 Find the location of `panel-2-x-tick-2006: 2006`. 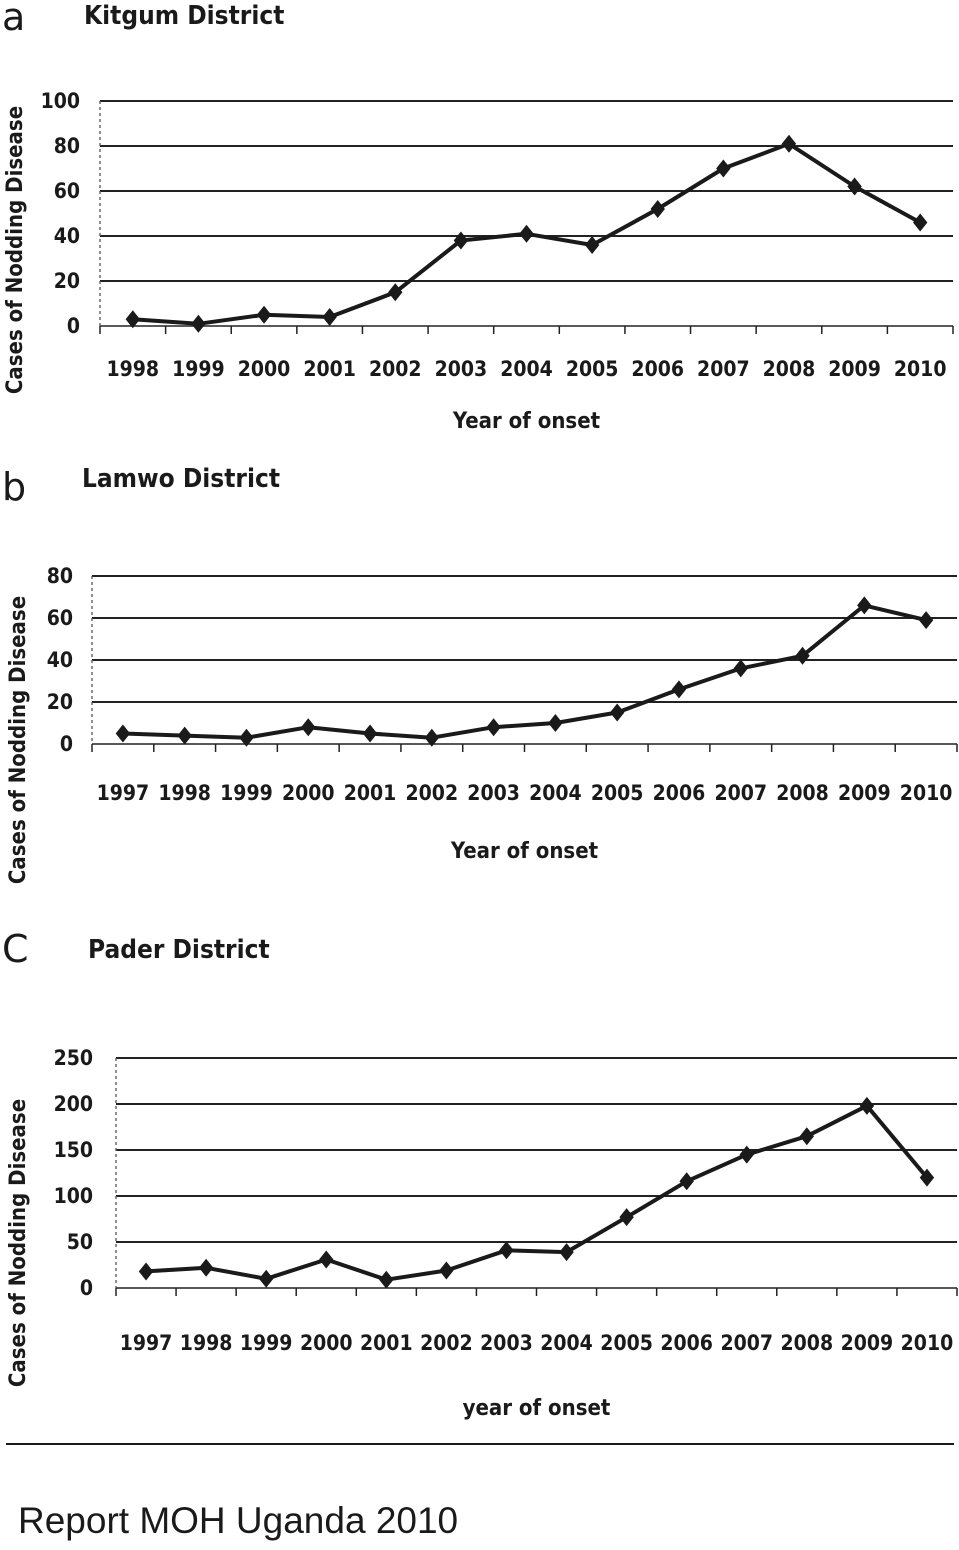

panel-2-x-tick-2006: 2006 is located at coordinates (679, 793).